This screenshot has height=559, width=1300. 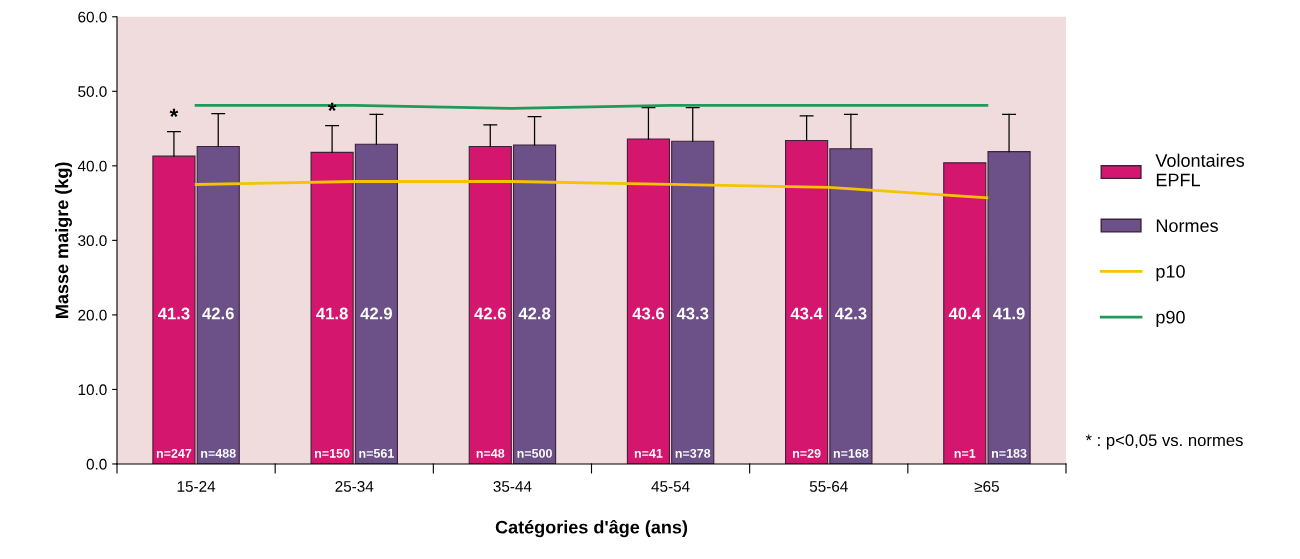 What do you see at coordinates (1164, 442) in the screenshot?
I see `text: * : p<0,05 vs. normes` at bounding box center [1164, 442].